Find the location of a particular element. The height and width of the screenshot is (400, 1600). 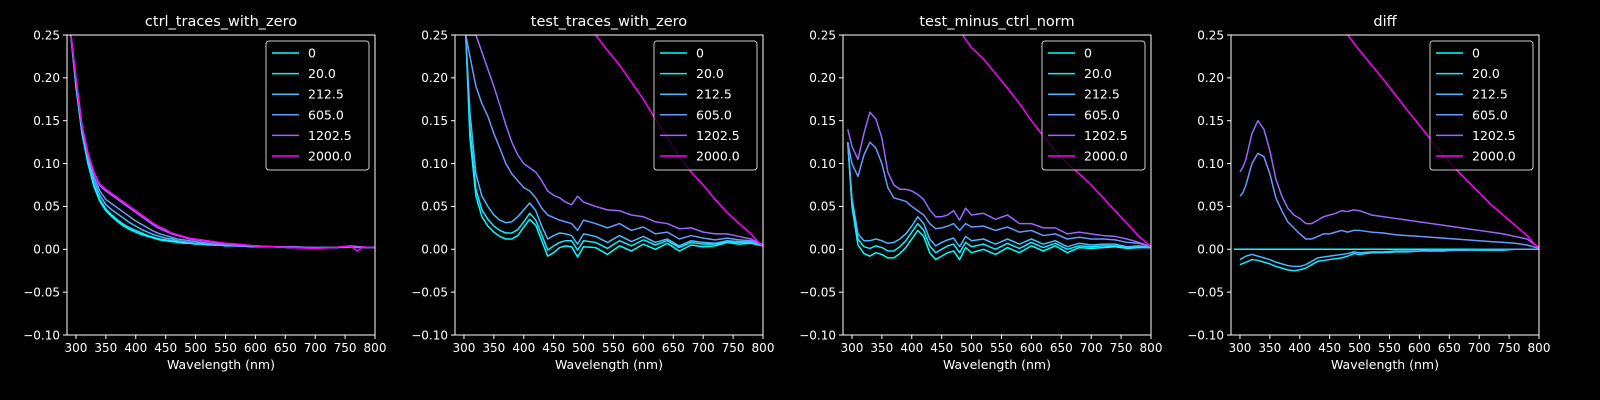

chart-title: ctrl_traces_with_zero is located at coordinates (221, 22).